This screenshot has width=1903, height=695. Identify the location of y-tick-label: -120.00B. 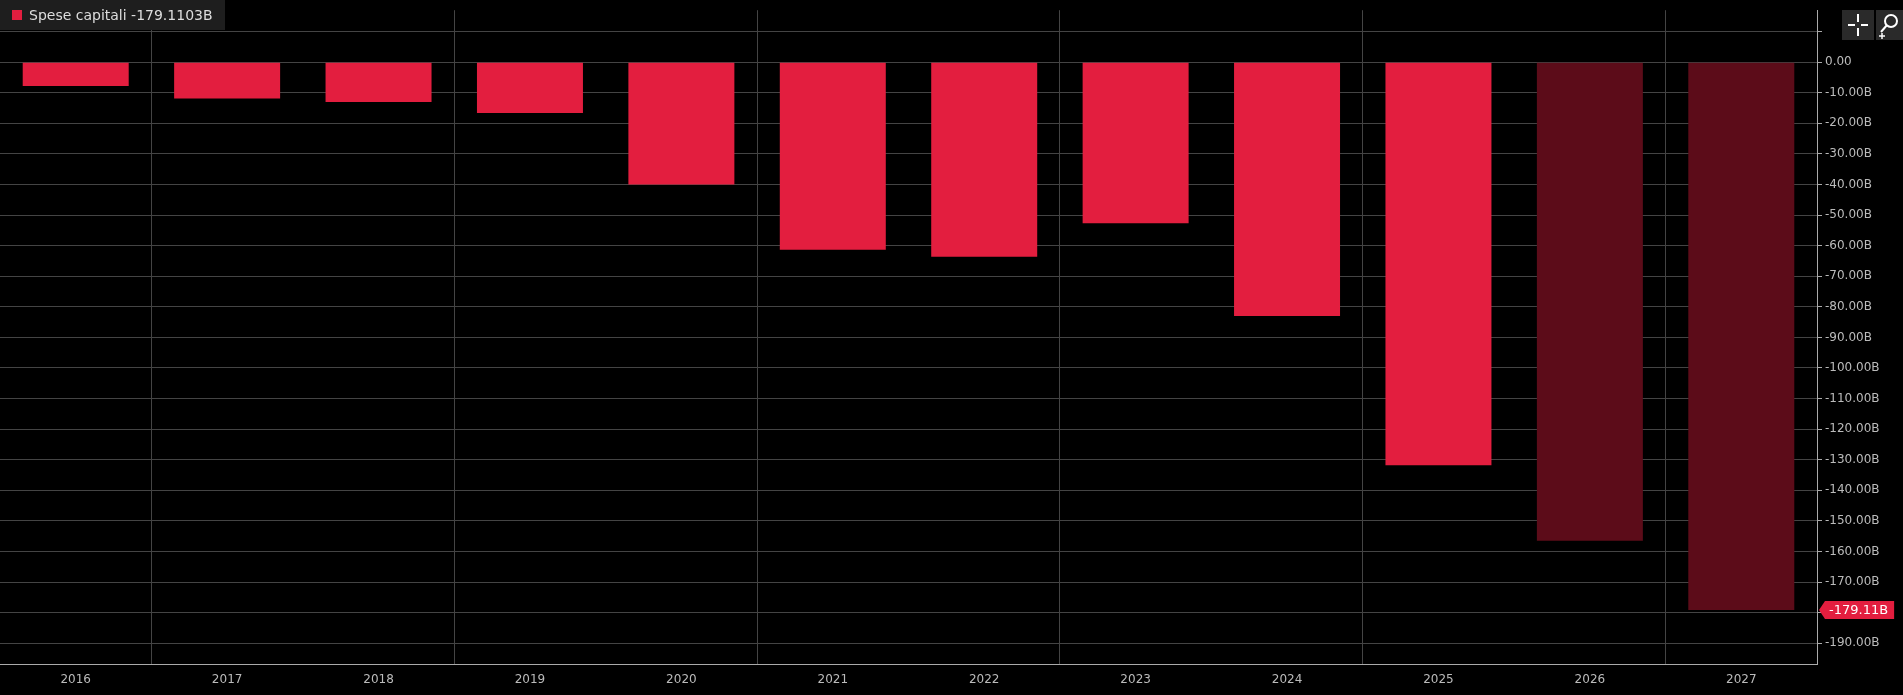
(1852, 428).